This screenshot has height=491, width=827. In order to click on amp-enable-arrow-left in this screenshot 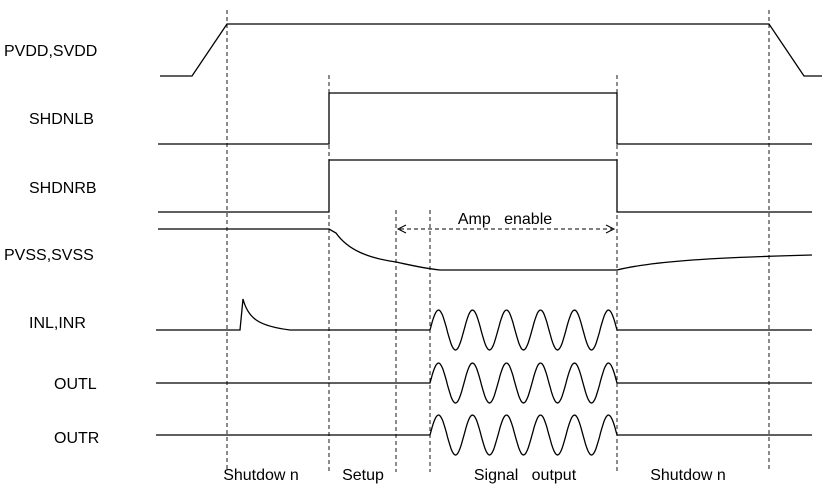, I will do `click(401, 229)`.